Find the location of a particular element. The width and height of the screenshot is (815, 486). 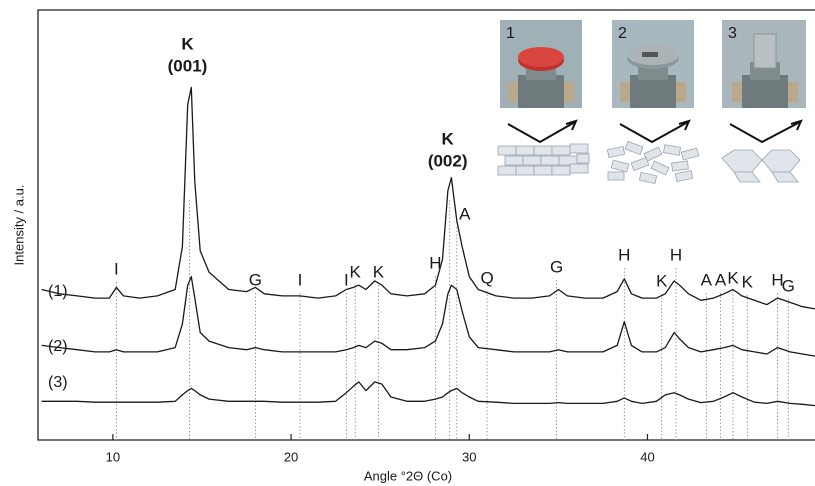

brick-schematic is located at coordinates (649, 162).